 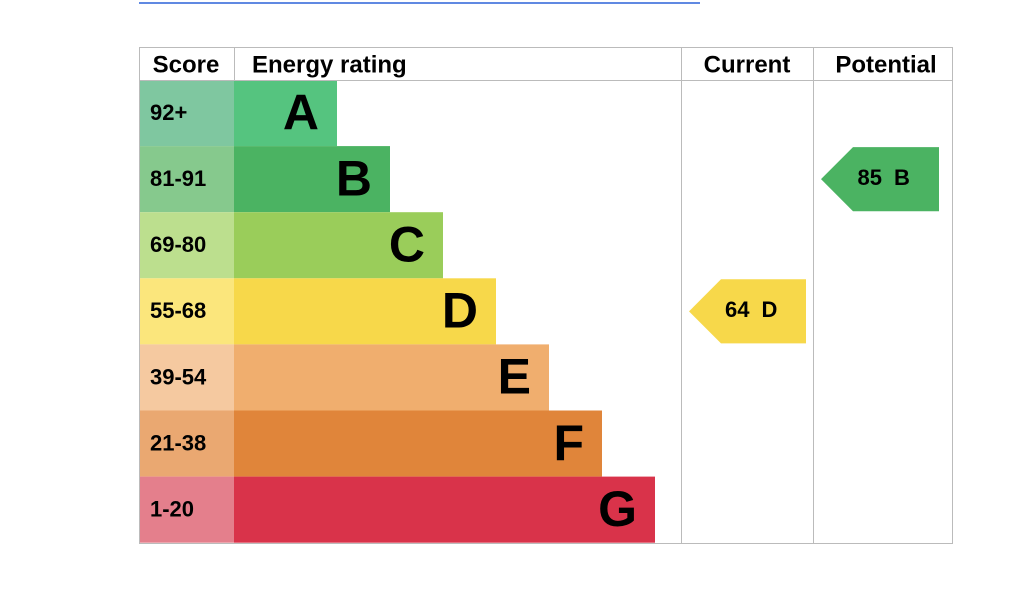 I want to click on potential-score: 85, so click(x=870, y=177).